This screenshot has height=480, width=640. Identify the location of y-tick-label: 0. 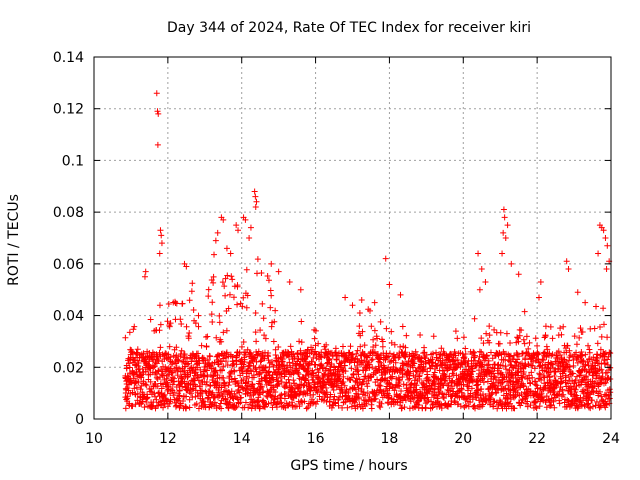
(79, 420).